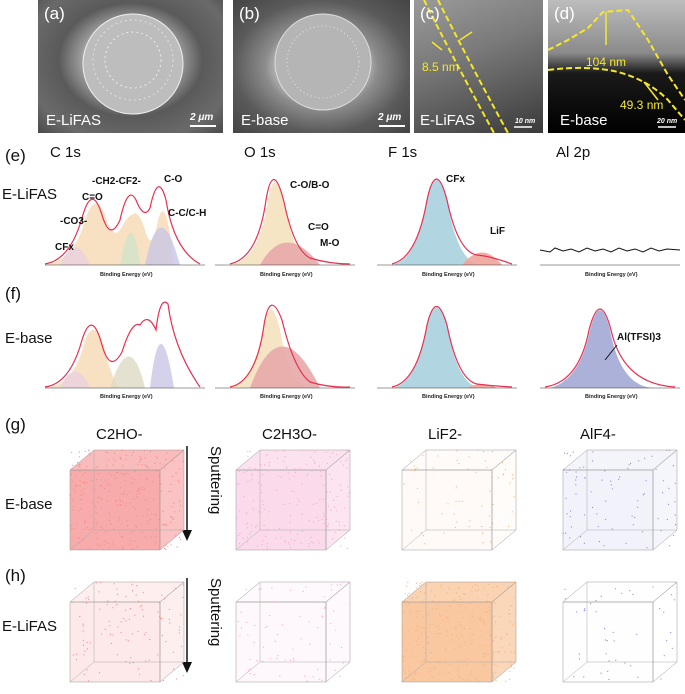  What do you see at coordinates (330, 243) in the screenshot?
I see `annot-m-o: M-O` at bounding box center [330, 243].